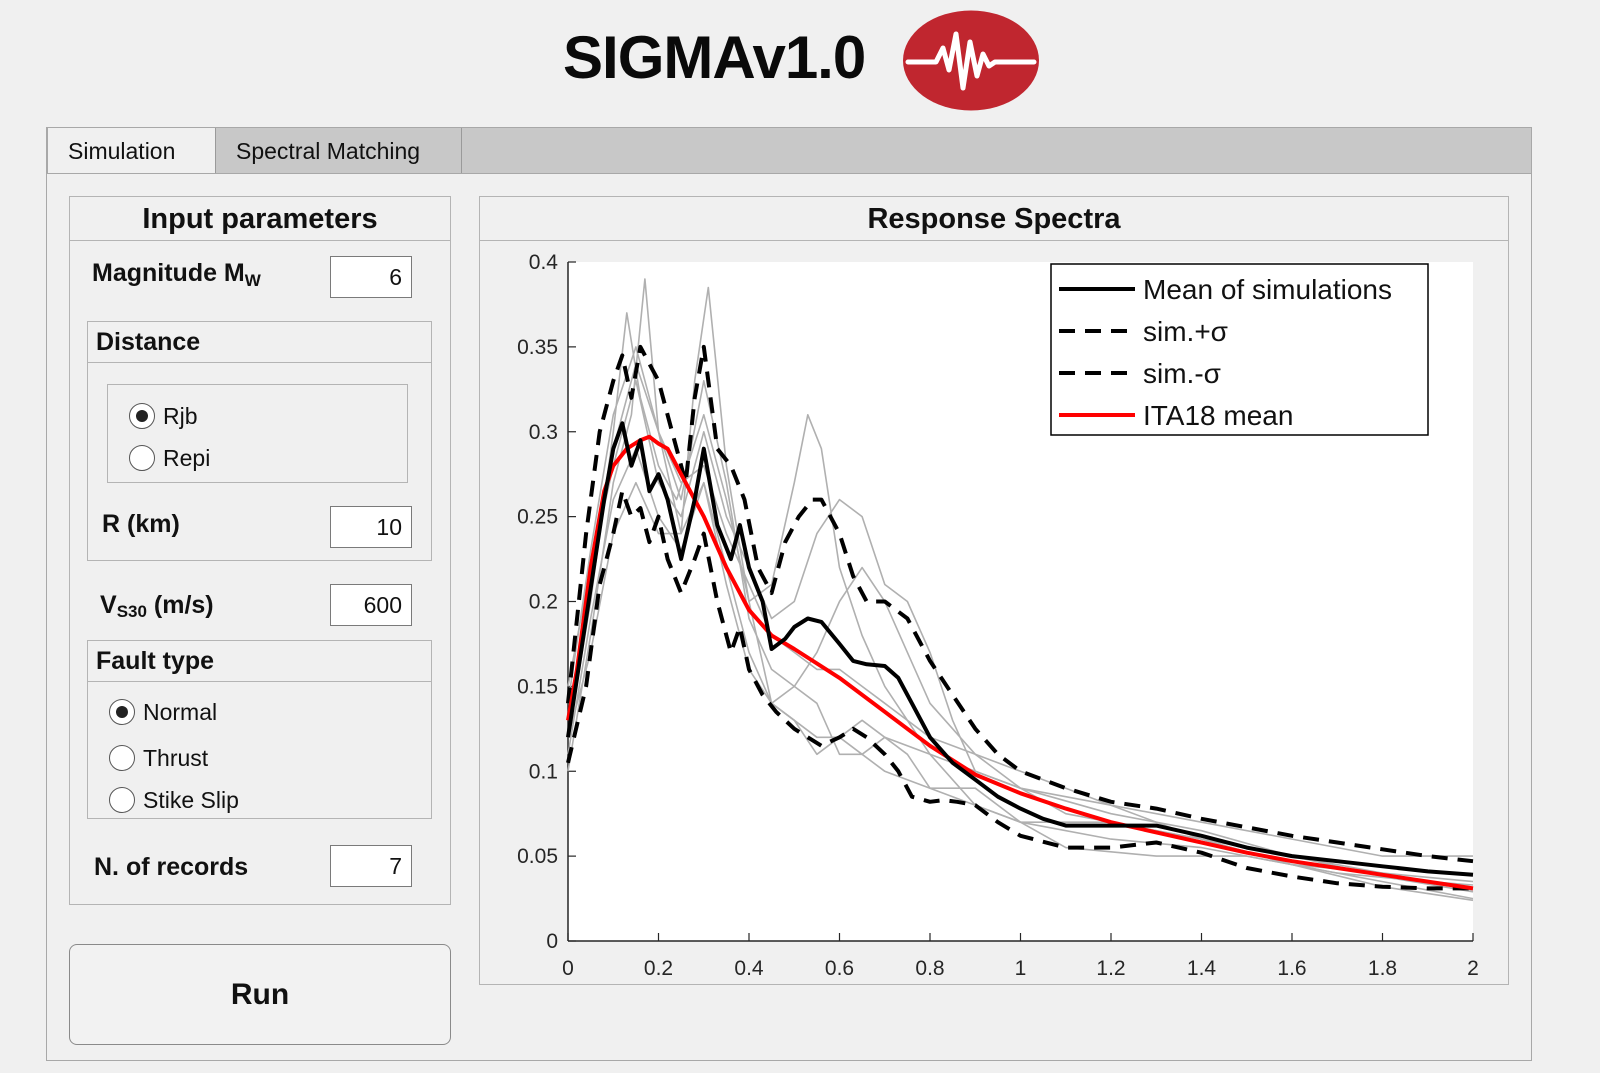 This screenshot has height=1073, width=1600. I want to click on y-tick-label: 0.3, so click(543, 432).